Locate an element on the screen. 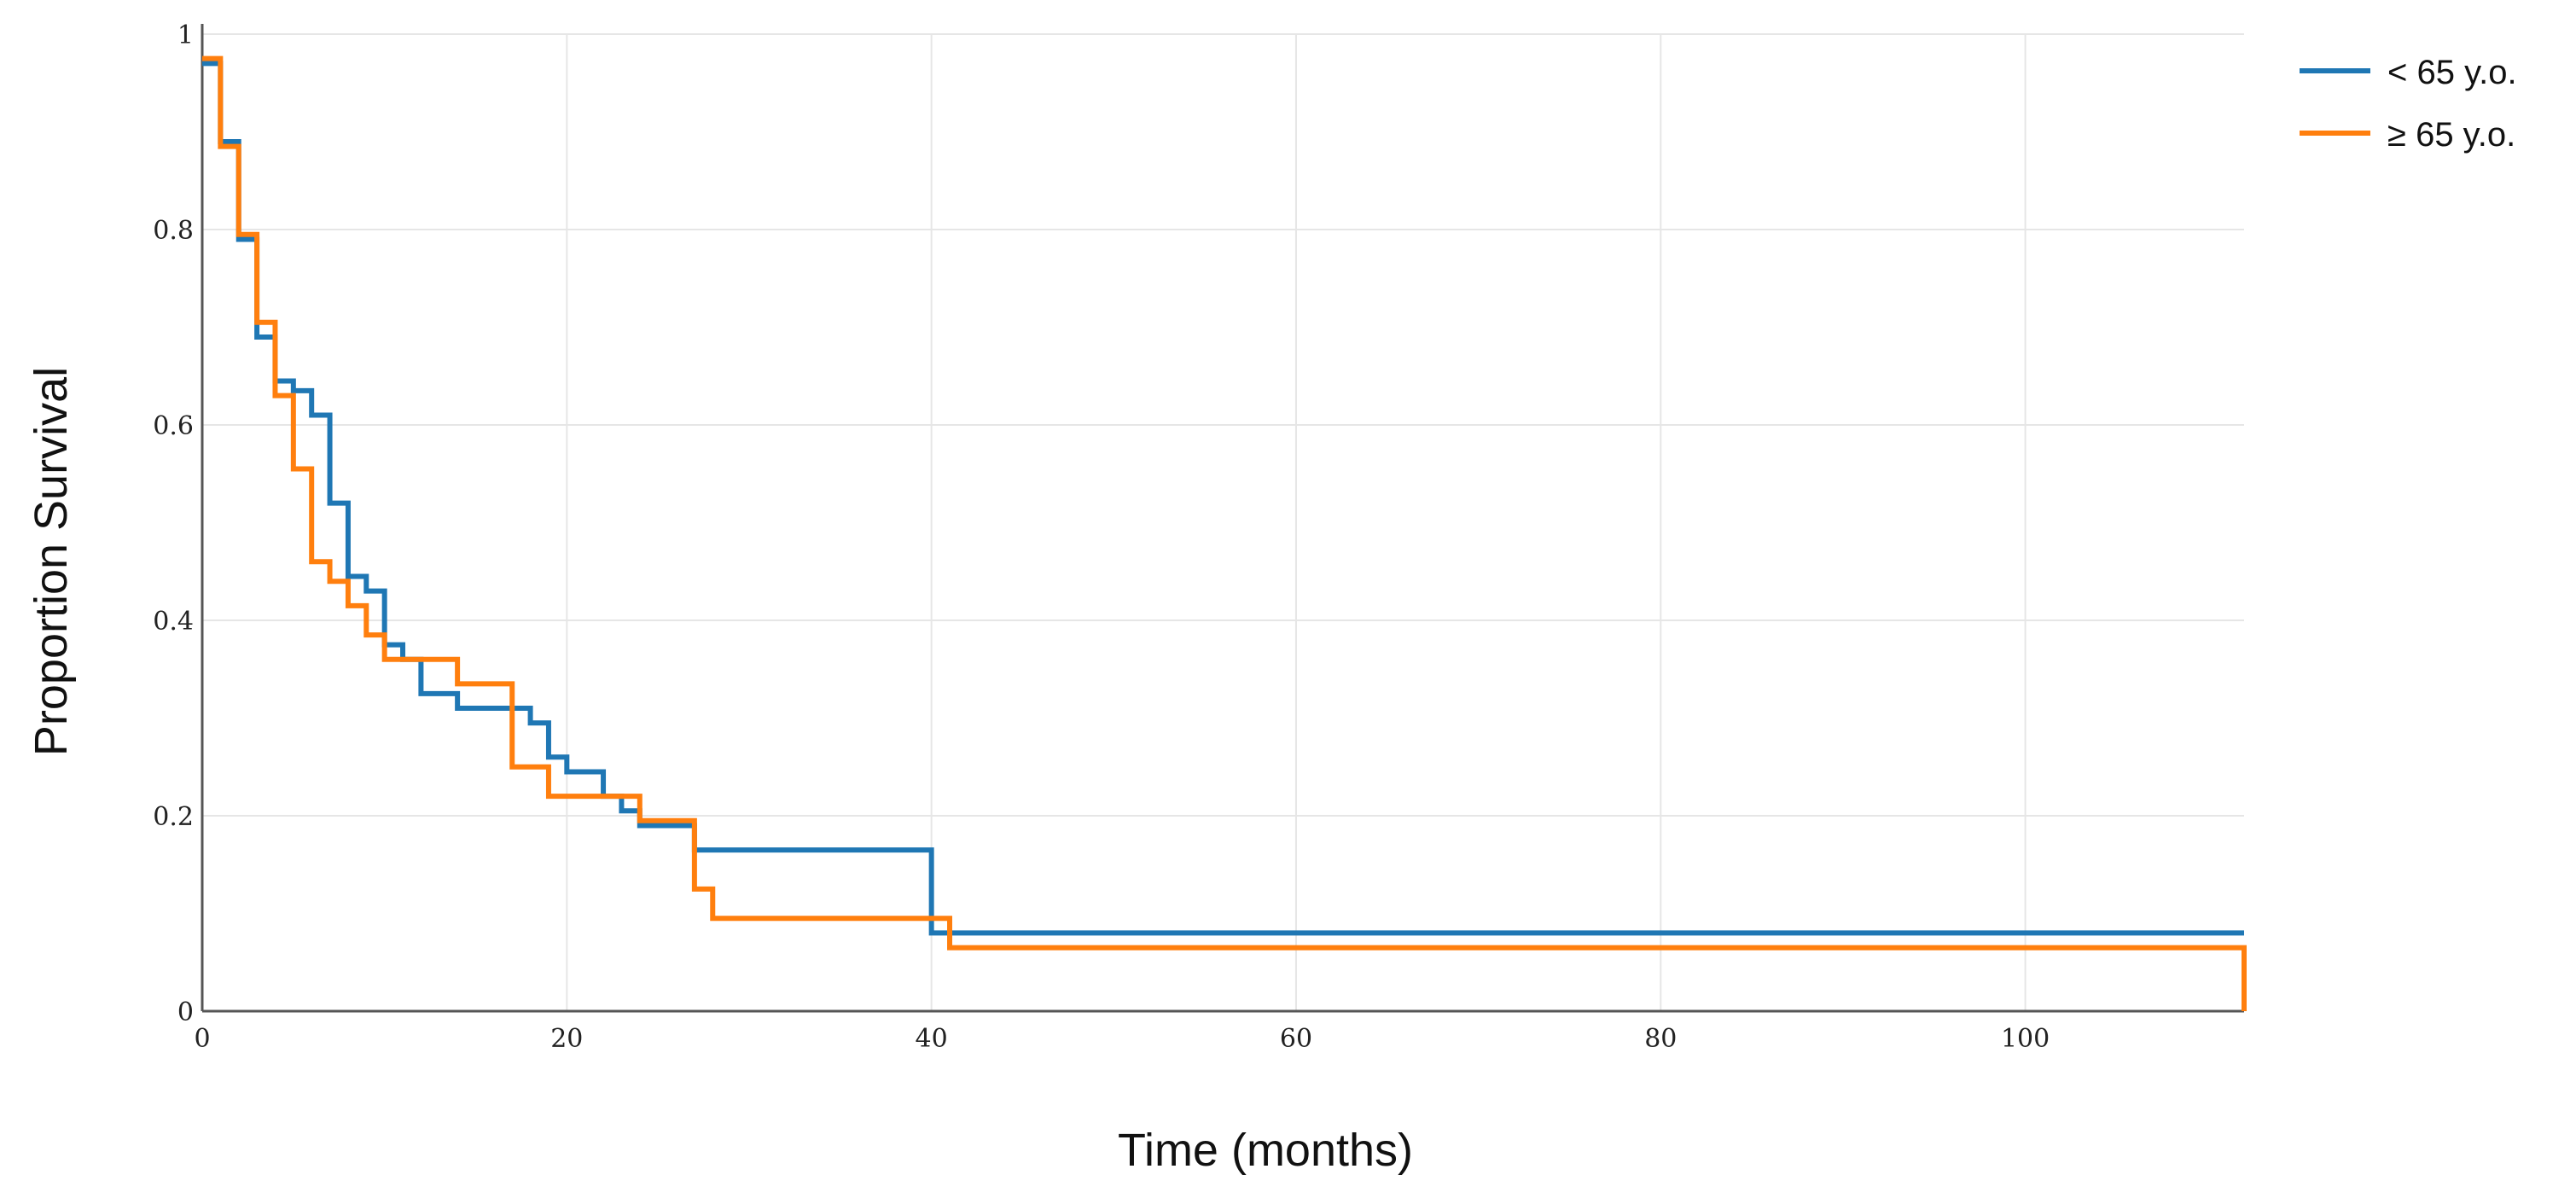 Image resolution: width=2576 pixels, height=1204 pixels. x-tick-label: 60 is located at coordinates (1296, 1039).